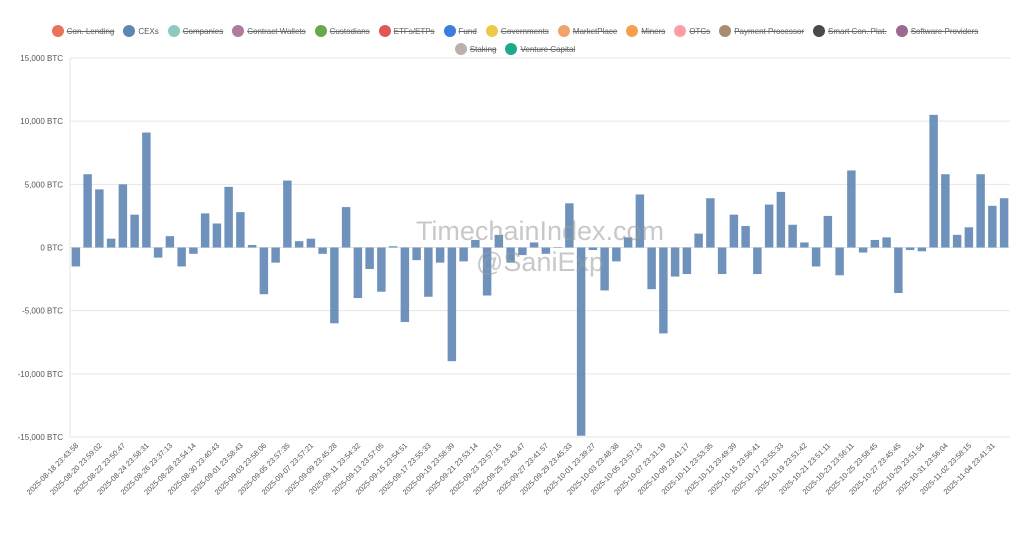 This screenshot has height=546, width=1024. Describe the element at coordinates (819, 31) in the screenshot. I see `legend-swatch` at that location.